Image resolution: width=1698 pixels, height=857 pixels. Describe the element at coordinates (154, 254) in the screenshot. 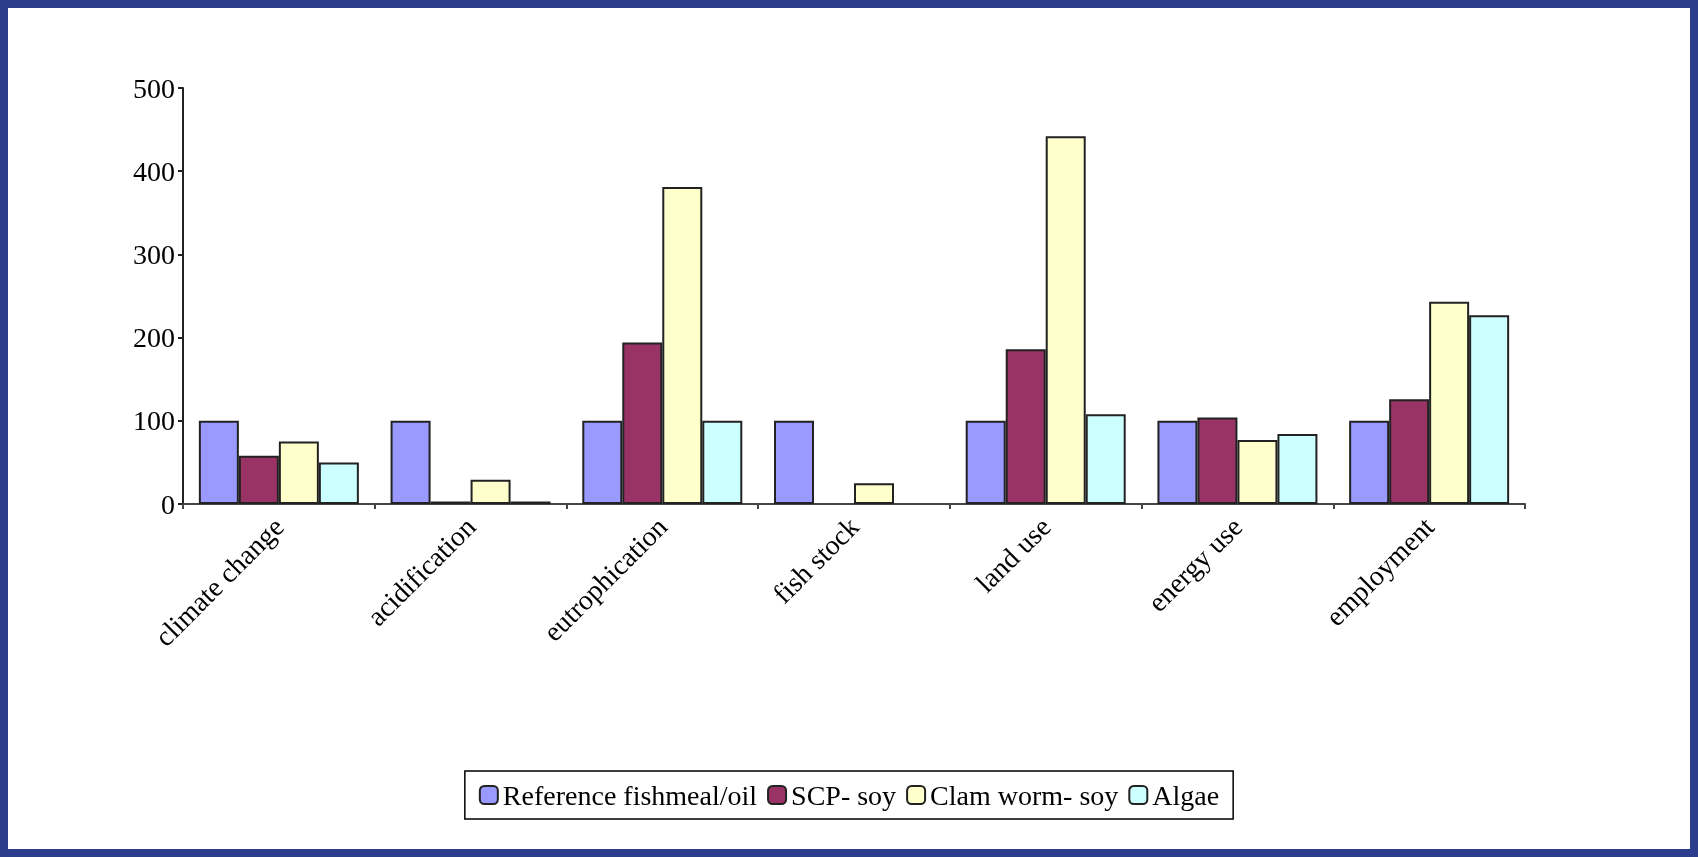

I see `y-tick-label: 300` at that location.